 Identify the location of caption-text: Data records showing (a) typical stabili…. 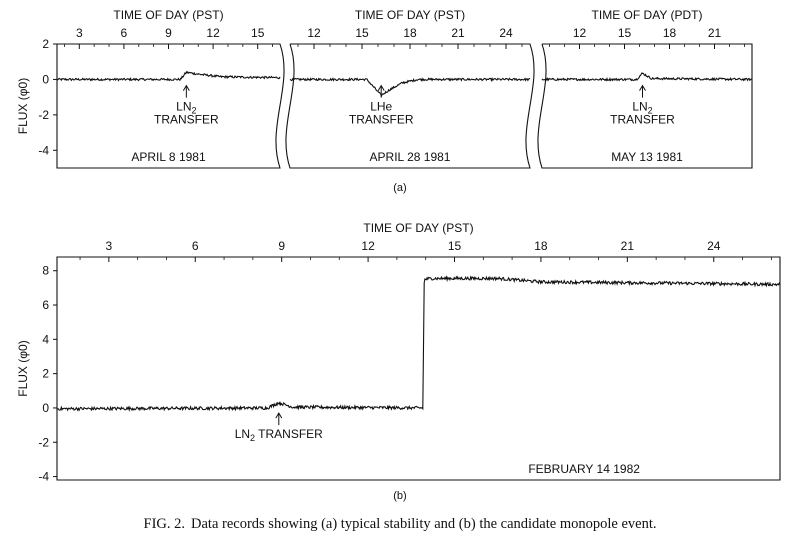
(424, 524).